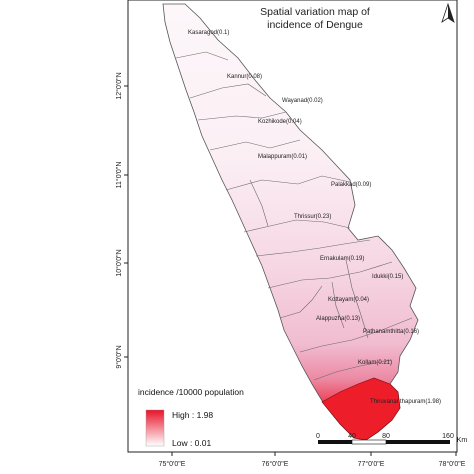 The height and width of the screenshot is (474, 474). I want to click on lon-tick-78: 78°0'0"E, so click(452, 464).